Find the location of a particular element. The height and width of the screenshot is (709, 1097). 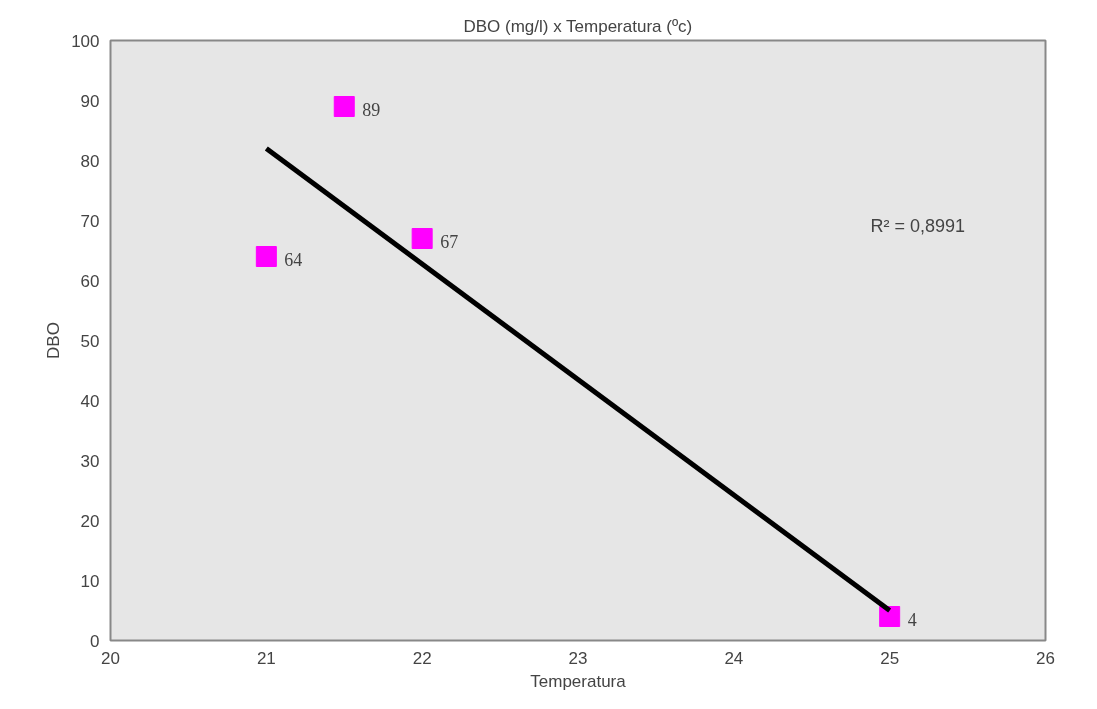

x-tick-label: 23 is located at coordinates (578, 658).